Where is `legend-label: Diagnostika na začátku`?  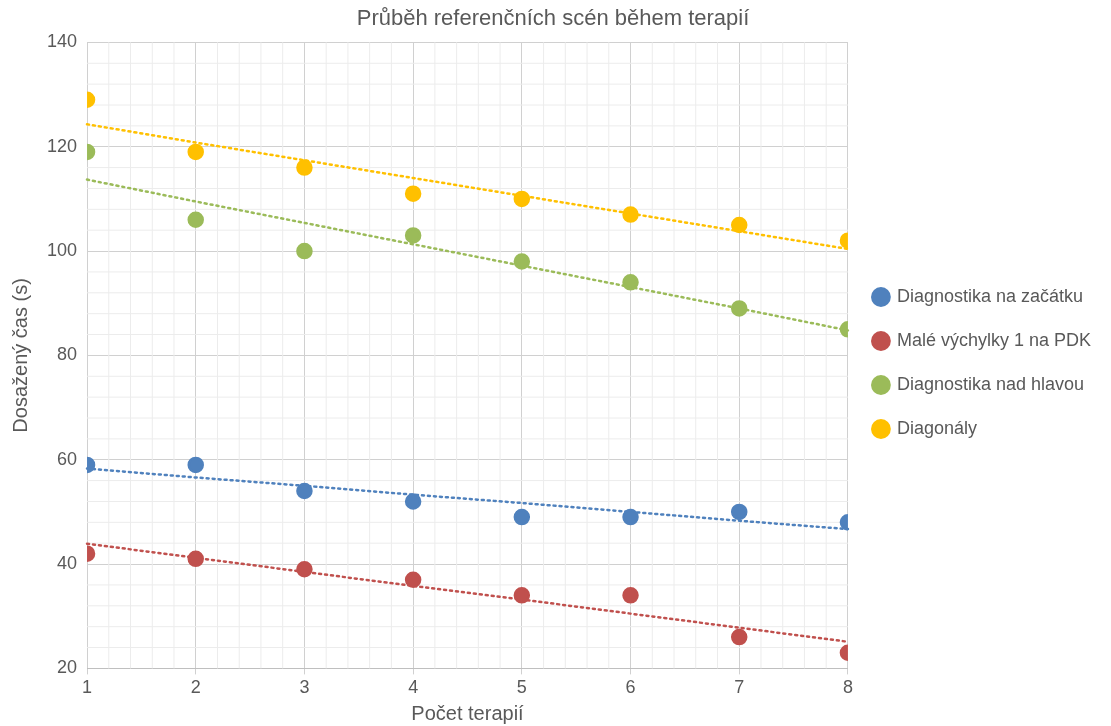 legend-label: Diagnostika na začátku is located at coordinates (990, 295).